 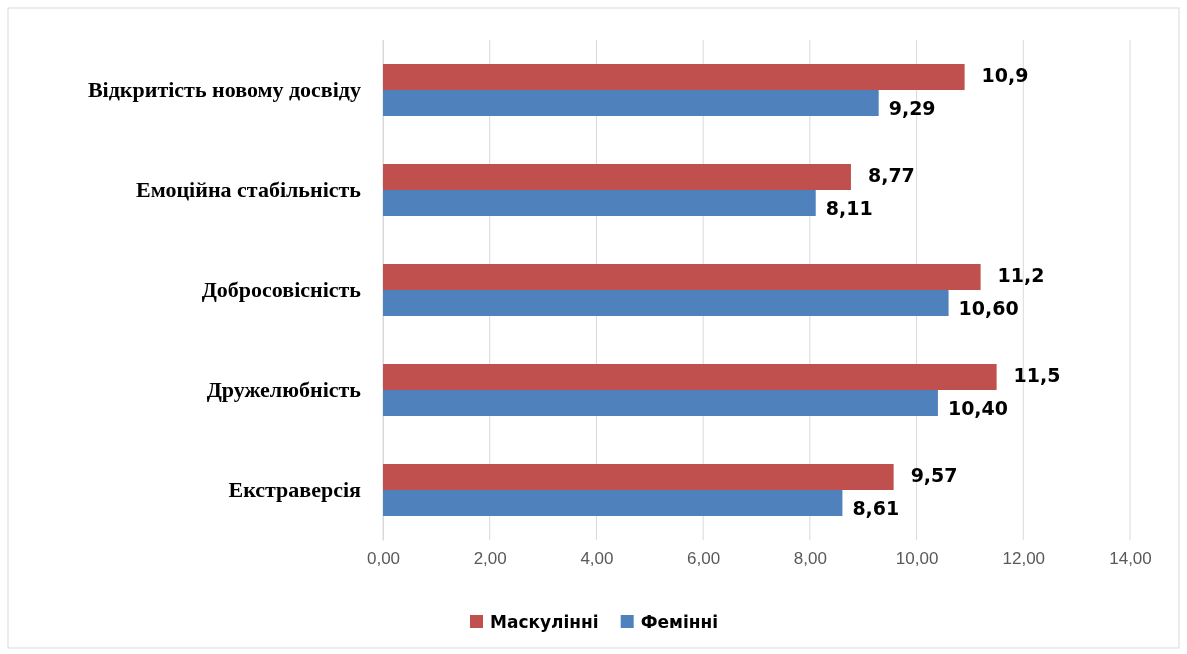 What do you see at coordinates (988, 307) in the screenshot?
I see `data-label: 10,60` at bounding box center [988, 307].